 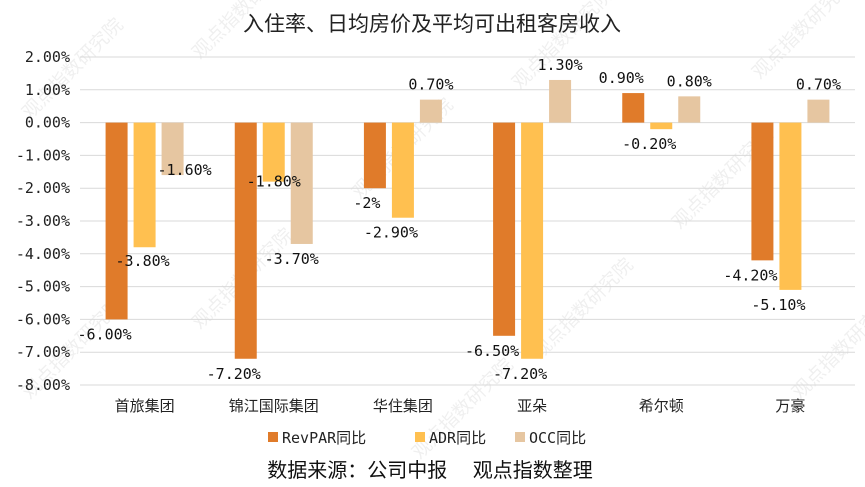 What do you see at coordinates (492, 351) in the screenshot?
I see `data-label: -6.50%` at bounding box center [492, 351].